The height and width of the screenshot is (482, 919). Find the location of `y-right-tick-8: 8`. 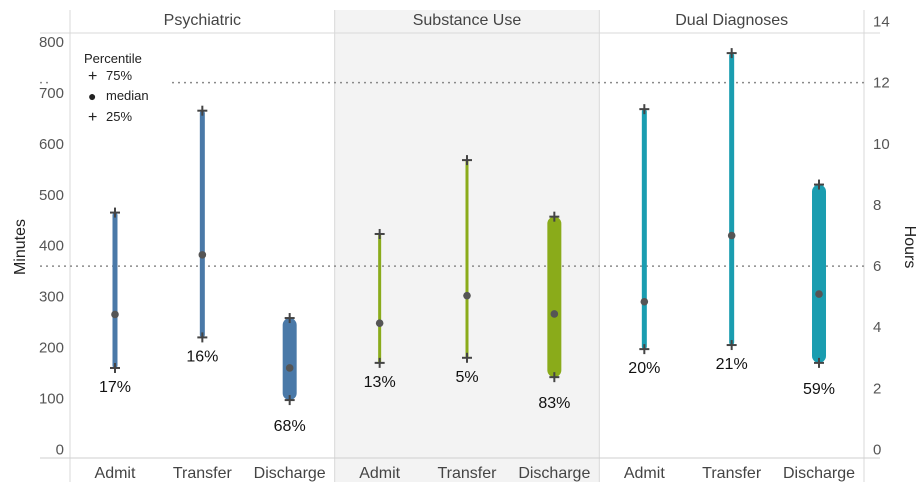

y-right-tick-8: 8 is located at coordinates (877, 205).